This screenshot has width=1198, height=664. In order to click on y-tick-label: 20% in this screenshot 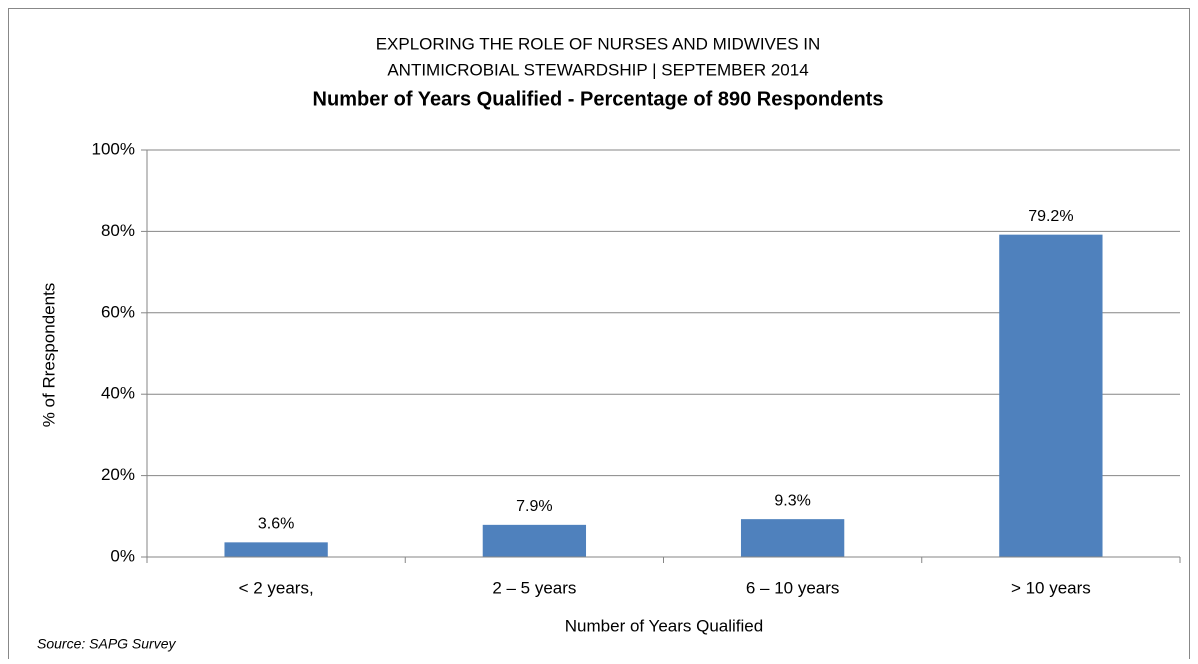, I will do `click(118, 474)`.